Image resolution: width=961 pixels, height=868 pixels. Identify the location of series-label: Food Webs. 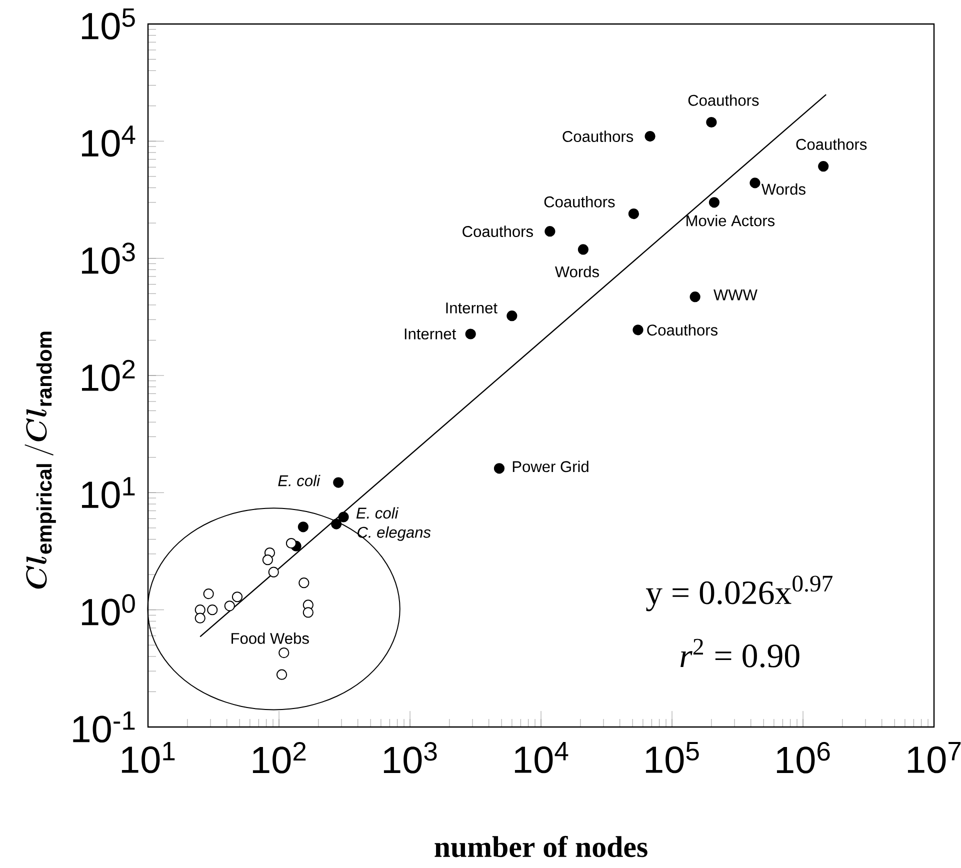
(270, 638).